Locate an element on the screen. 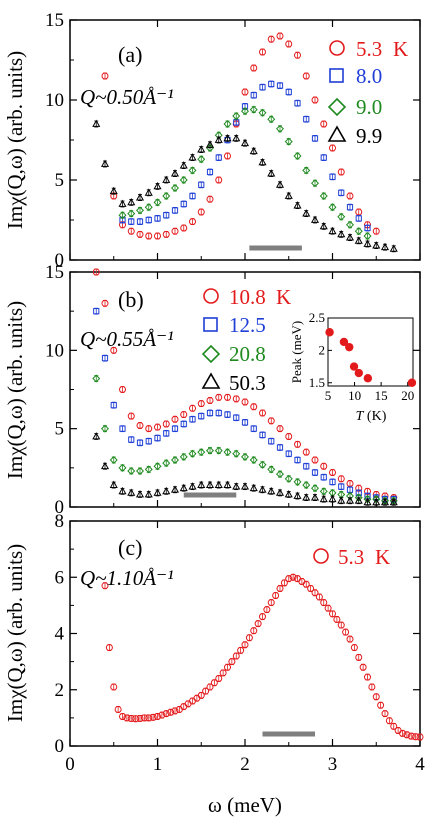 The height and width of the screenshot is (823, 436). inset-x-tick-label: 20 is located at coordinates (407, 395).